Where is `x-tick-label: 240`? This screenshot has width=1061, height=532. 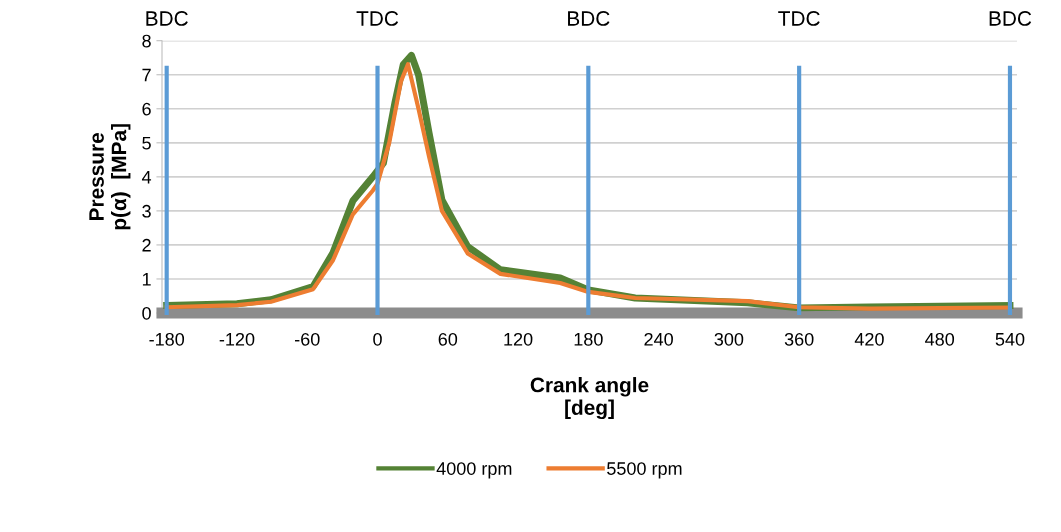 x-tick-label: 240 is located at coordinates (658, 339).